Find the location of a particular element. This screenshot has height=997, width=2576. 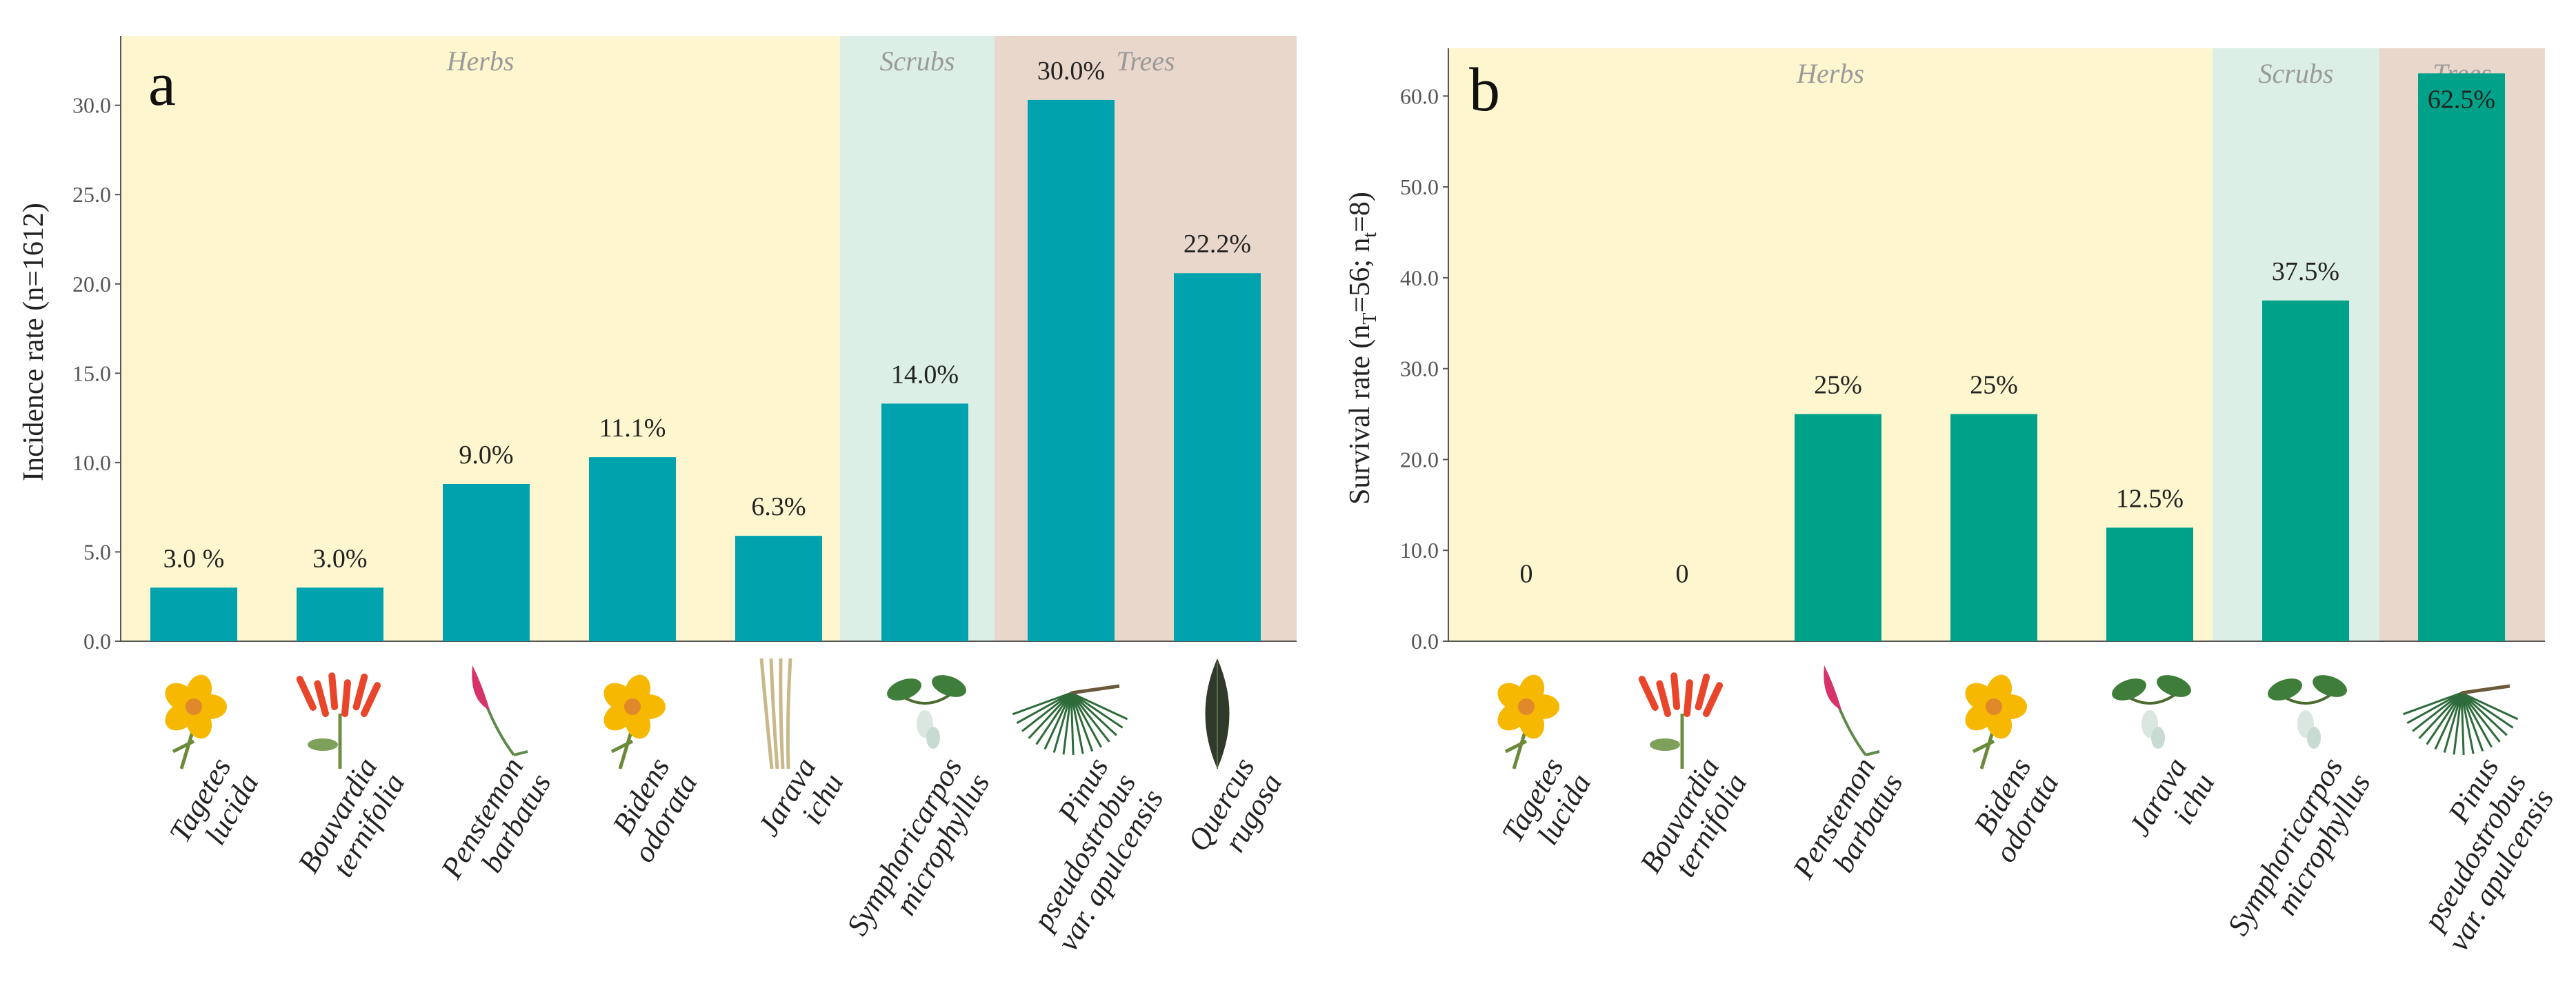

y-axis-title: Survival rate (nT=56; nt=8) is located at coordinates (1362, 348).